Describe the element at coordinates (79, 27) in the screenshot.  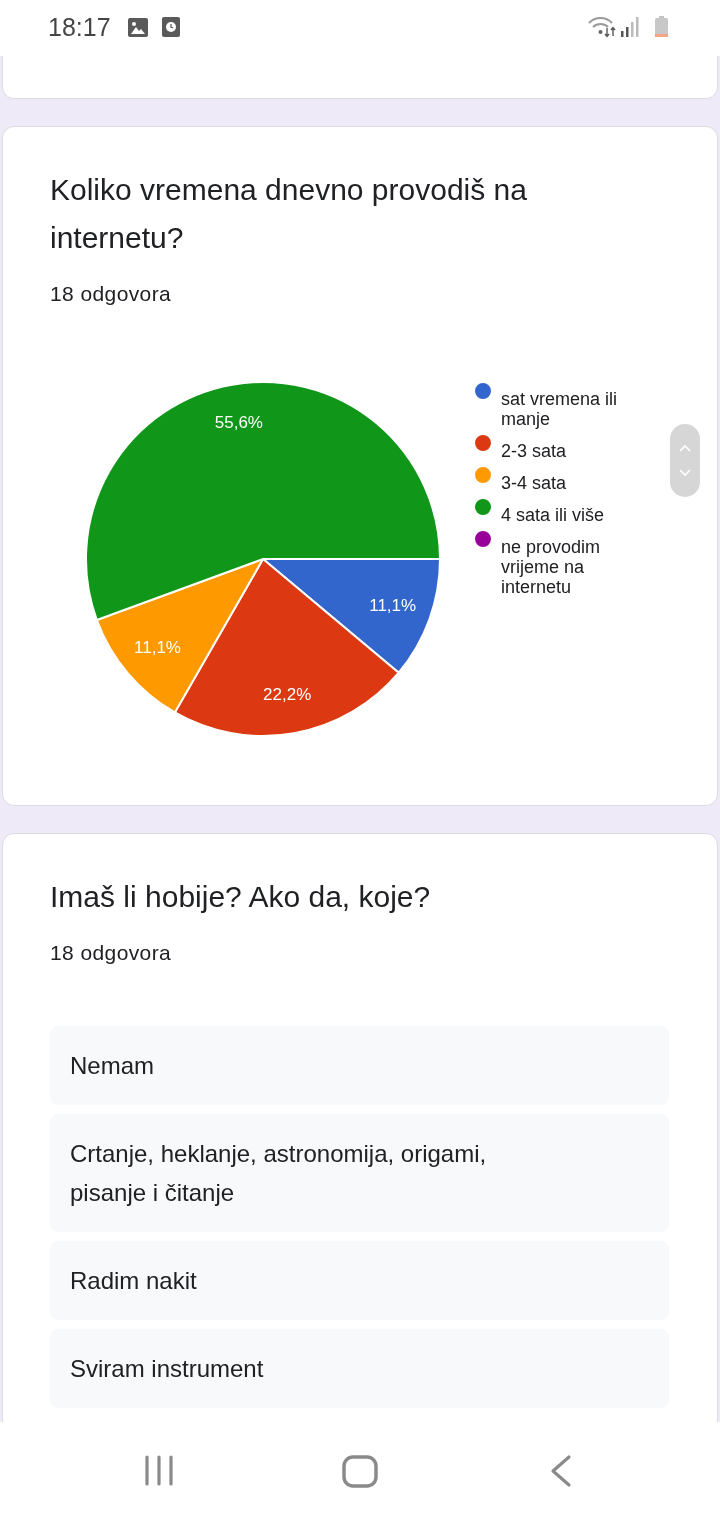
I see `text: 18:17` at that location.